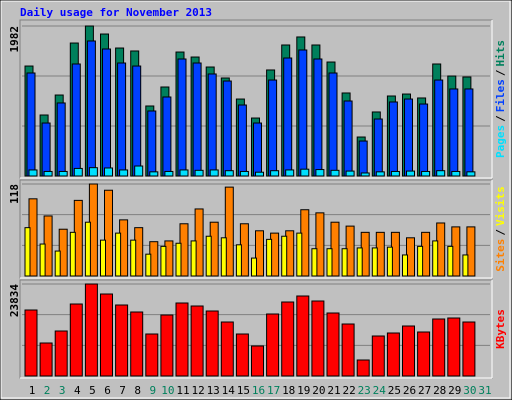 This screenshot has height=400, width=512. What do you see at coordinates (197, 390) in the screenshot?
I see `x-tick-label: 12` at bounding box center [197, 390].